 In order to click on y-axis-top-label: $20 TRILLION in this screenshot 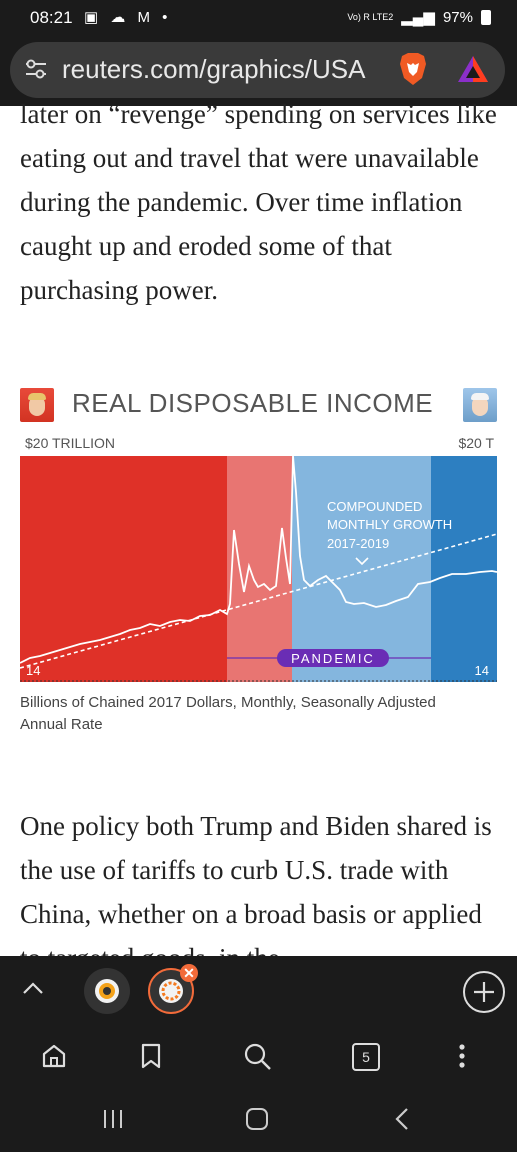, I will do `click(70, 443)`.